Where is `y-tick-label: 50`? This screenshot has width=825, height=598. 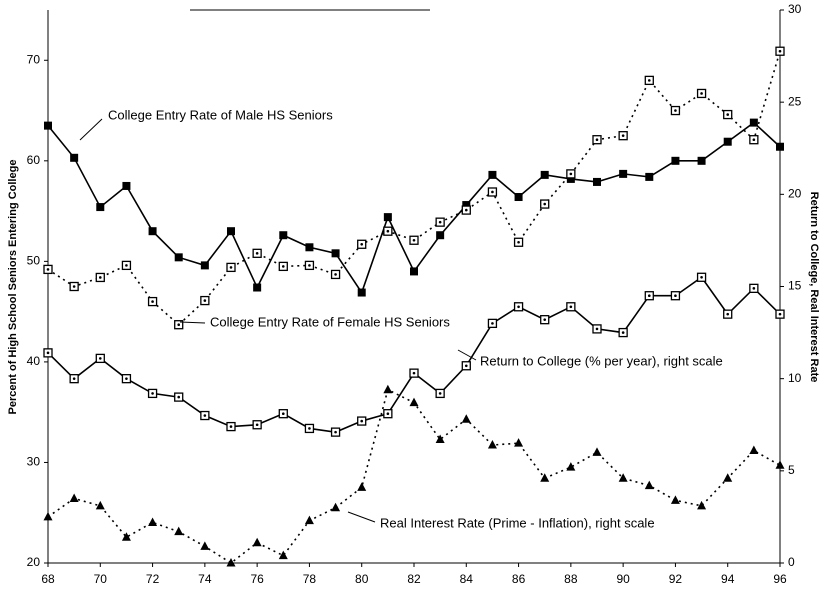
y-tick-label: 50 is located at coordinates (34, 261).